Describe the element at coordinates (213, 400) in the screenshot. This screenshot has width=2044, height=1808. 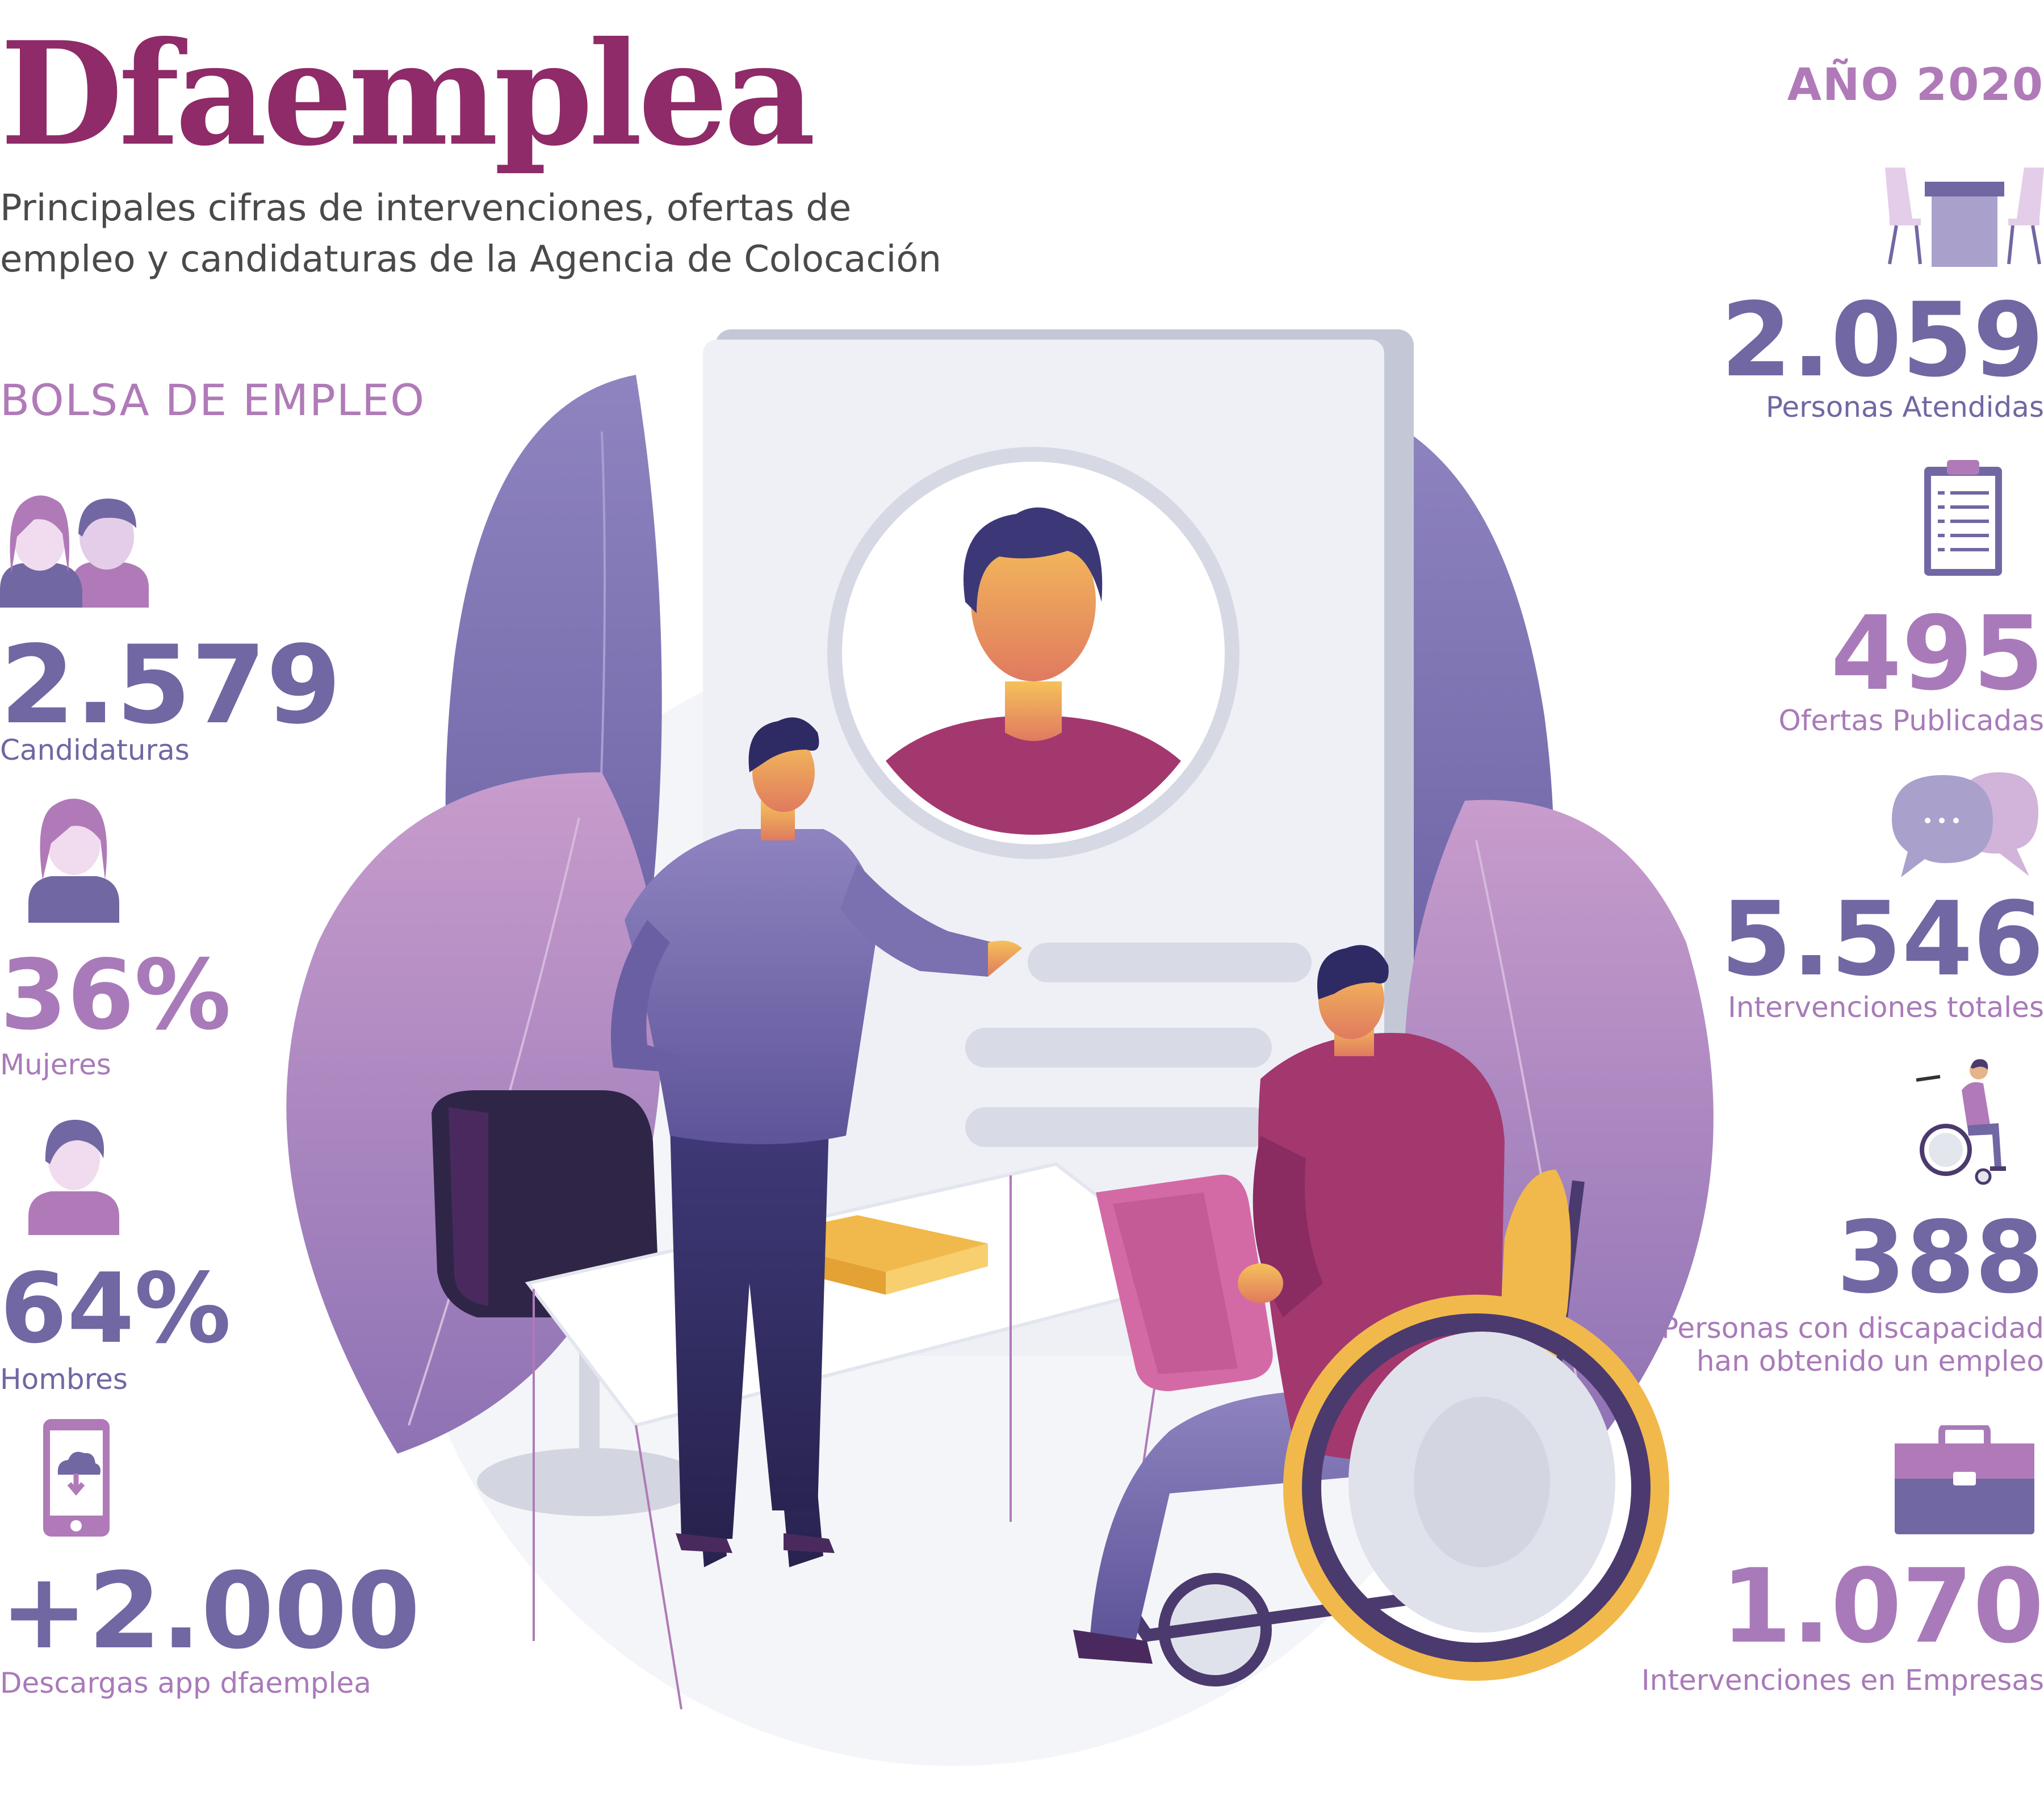
I see `section-title: BOLSA DE EMPLEO` at that location.